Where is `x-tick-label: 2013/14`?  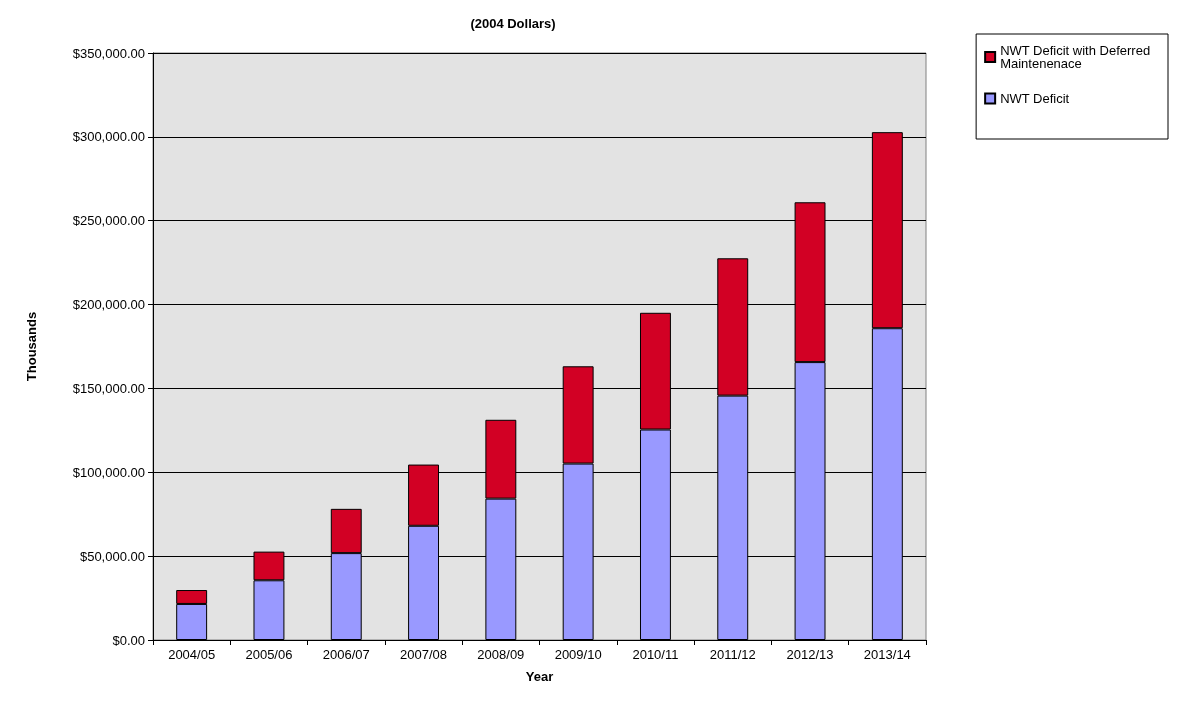
x-tick-label: 2013/14 is located at coordinates (887, 654).